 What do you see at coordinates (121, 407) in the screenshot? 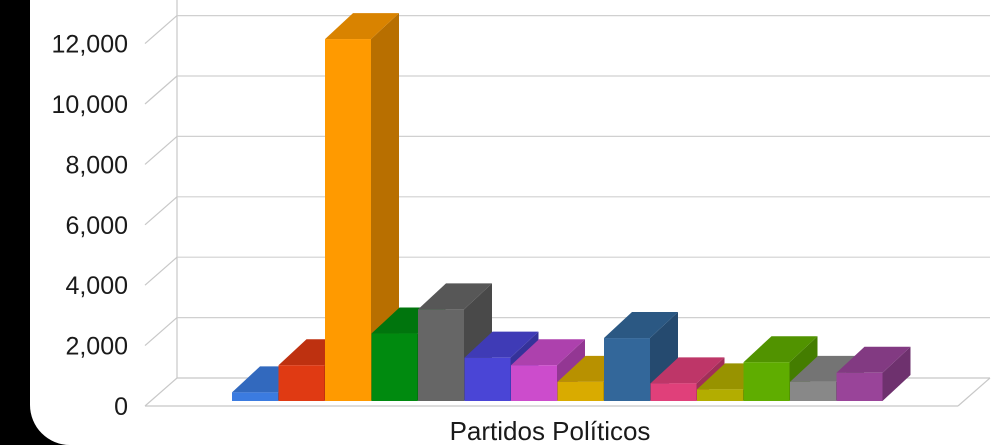
I see `y-tick-label: 0` at bounding box center [121, 407].